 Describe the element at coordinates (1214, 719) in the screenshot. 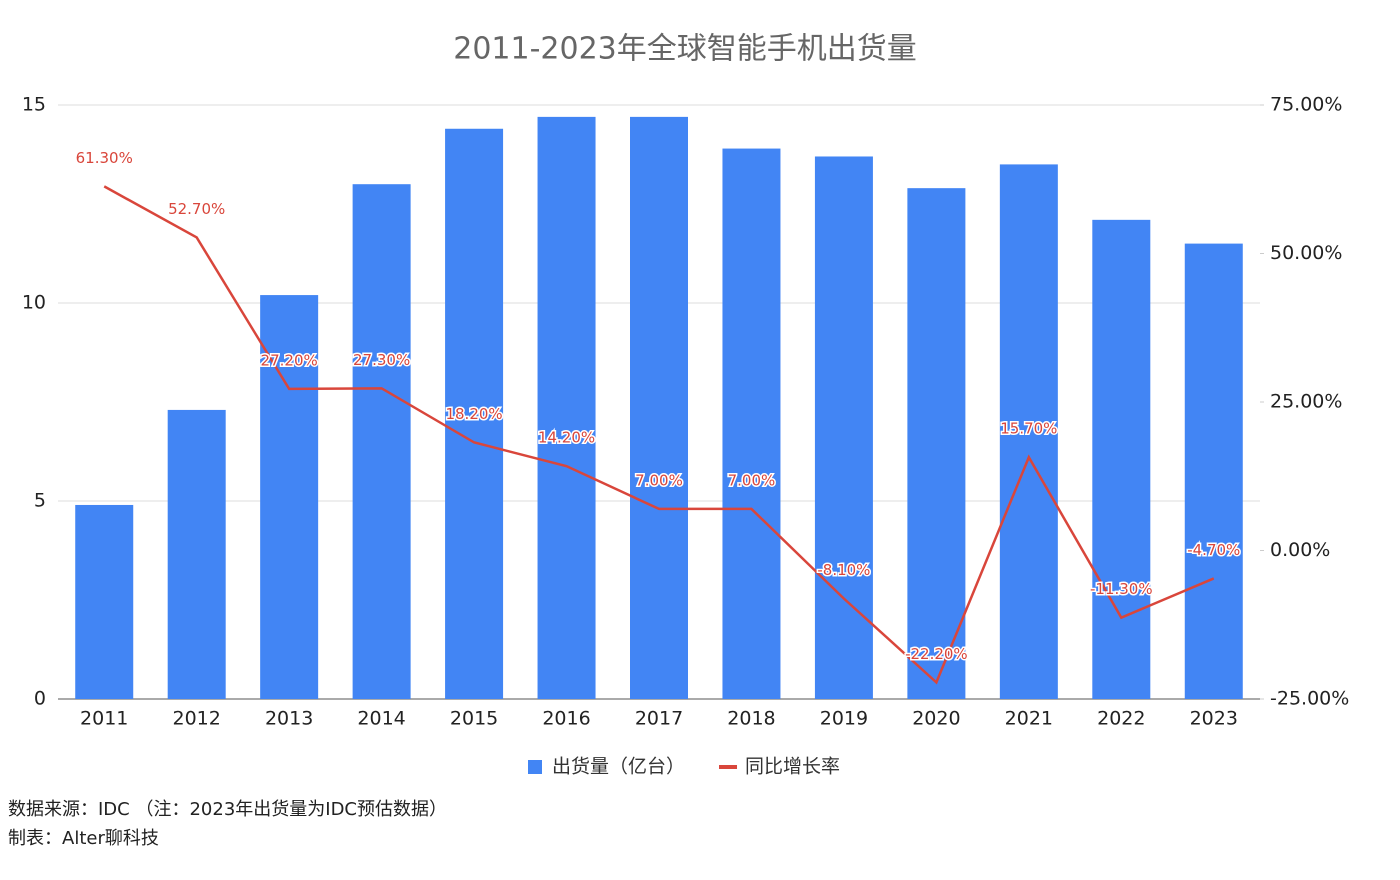

I see `x-tick-label: 2023` at that location.